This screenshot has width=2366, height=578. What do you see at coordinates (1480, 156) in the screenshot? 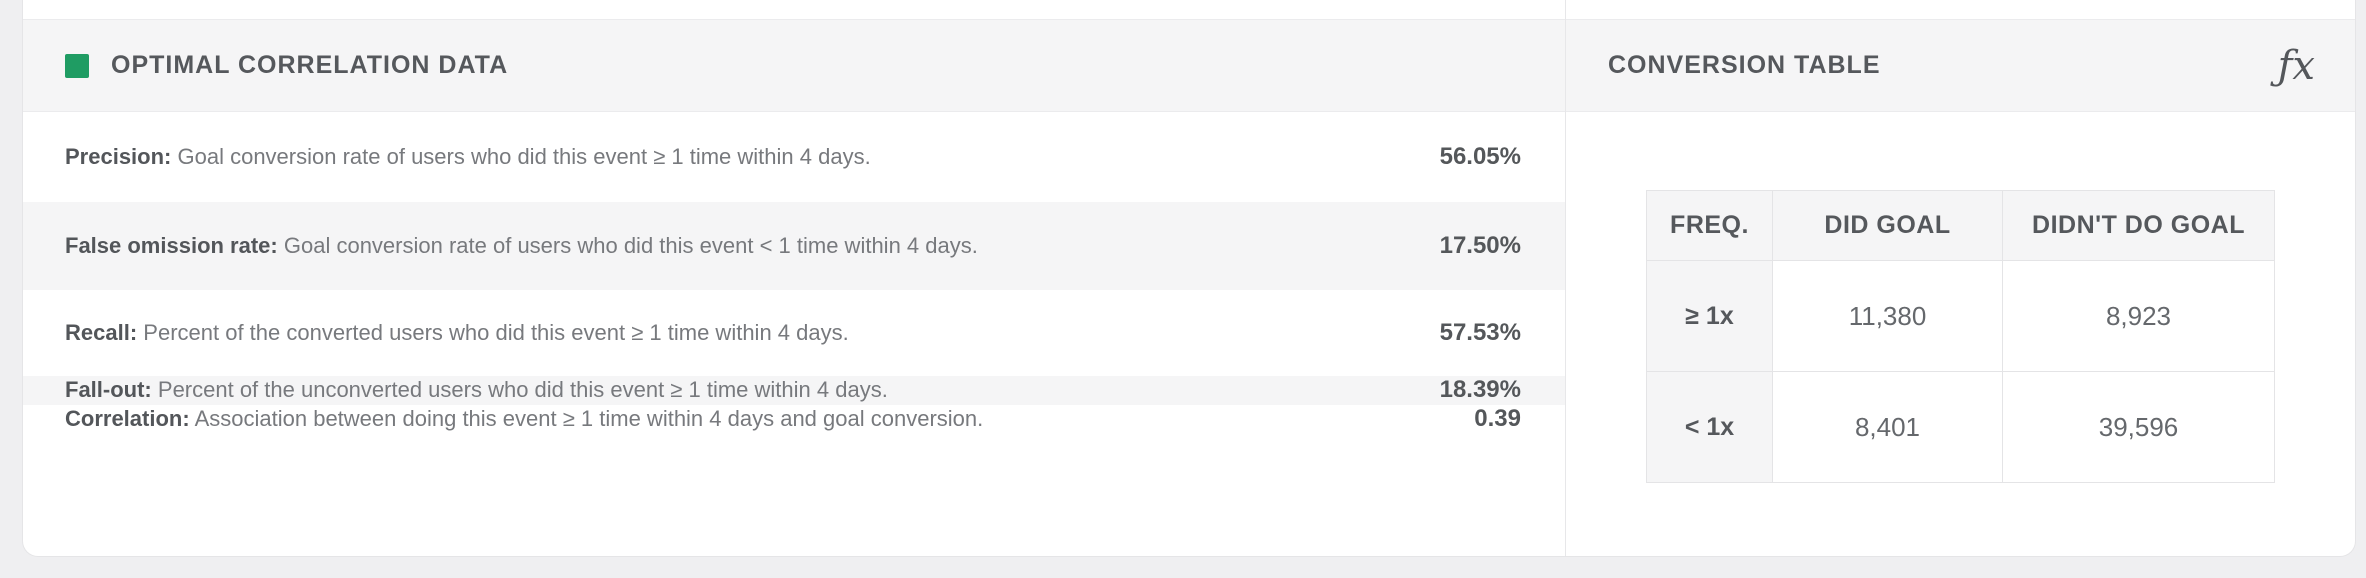
I see `metric-value: 56.05%` at bounding box center [1480, 156].